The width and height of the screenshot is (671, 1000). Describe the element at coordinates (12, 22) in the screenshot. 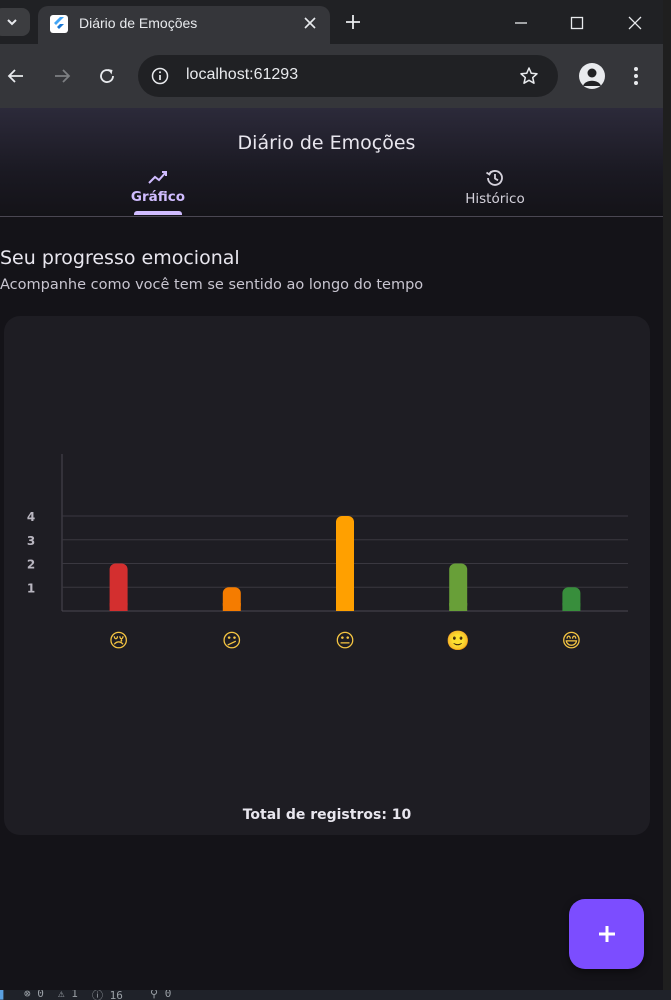

I see `chevron-down-icon` at that location.